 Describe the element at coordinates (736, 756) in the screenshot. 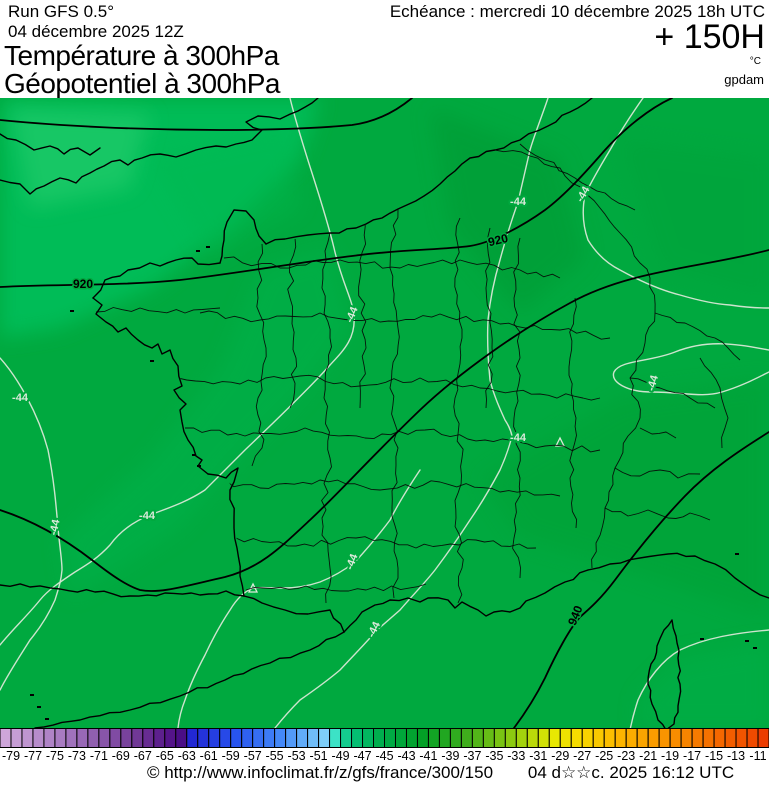

I see `scale-label: -13` at that location.